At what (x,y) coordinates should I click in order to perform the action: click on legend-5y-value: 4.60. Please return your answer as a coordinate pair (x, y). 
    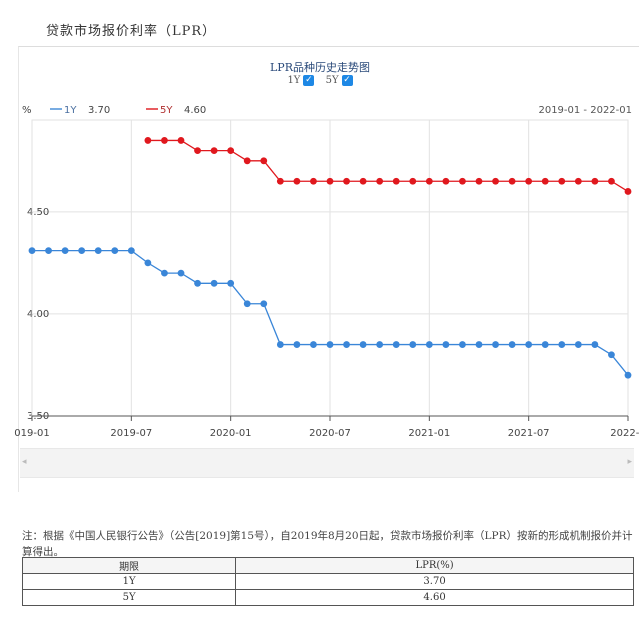
    Looking at the image, I should click on (195, 110).